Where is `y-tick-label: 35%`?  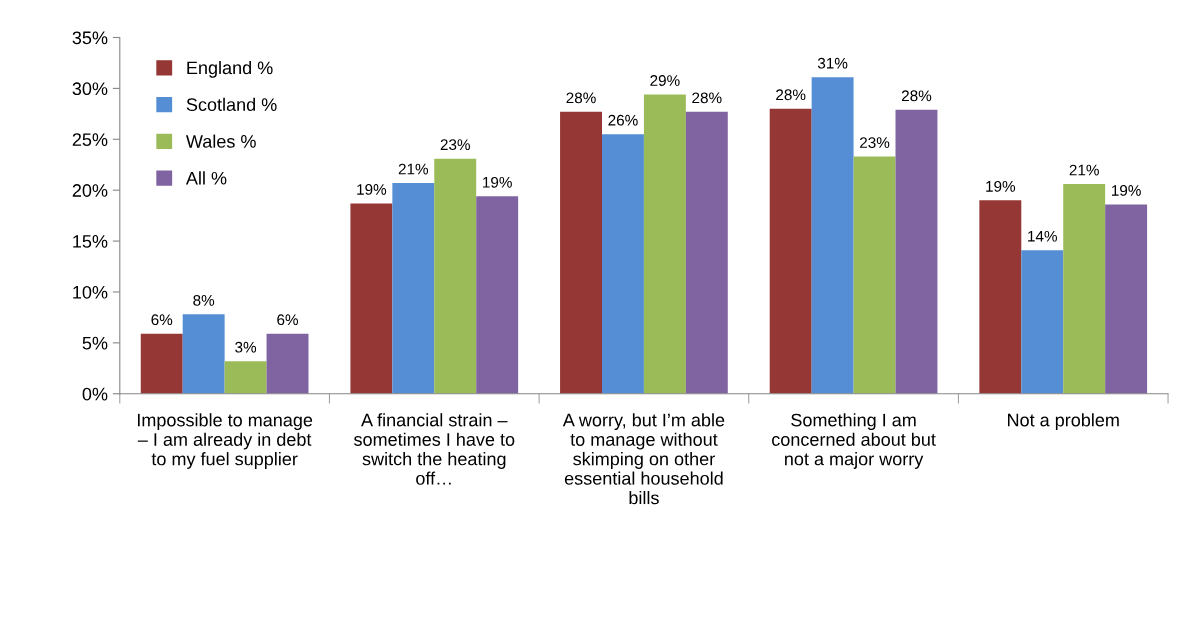
y-tick-label: 35% is located at coordinates (90, 38).